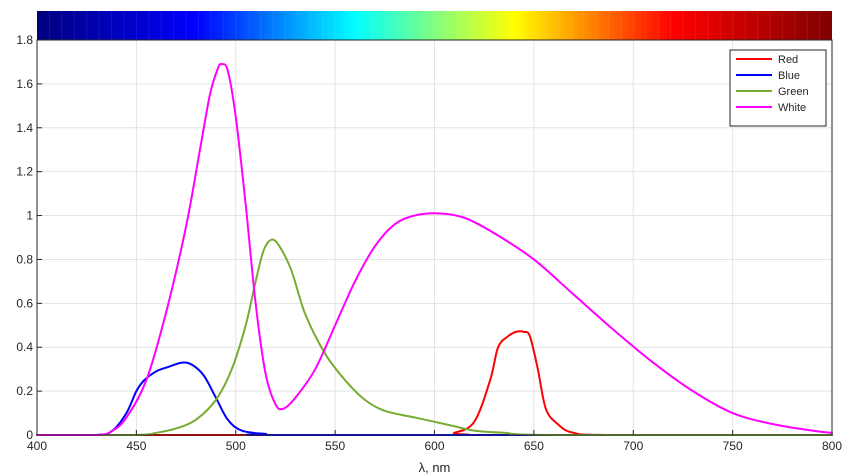 This screenshot has height=475, width=845. Describe the element at coordinates (832, 446) in the screenshot. I see `x-tick-label: 800` at that location.